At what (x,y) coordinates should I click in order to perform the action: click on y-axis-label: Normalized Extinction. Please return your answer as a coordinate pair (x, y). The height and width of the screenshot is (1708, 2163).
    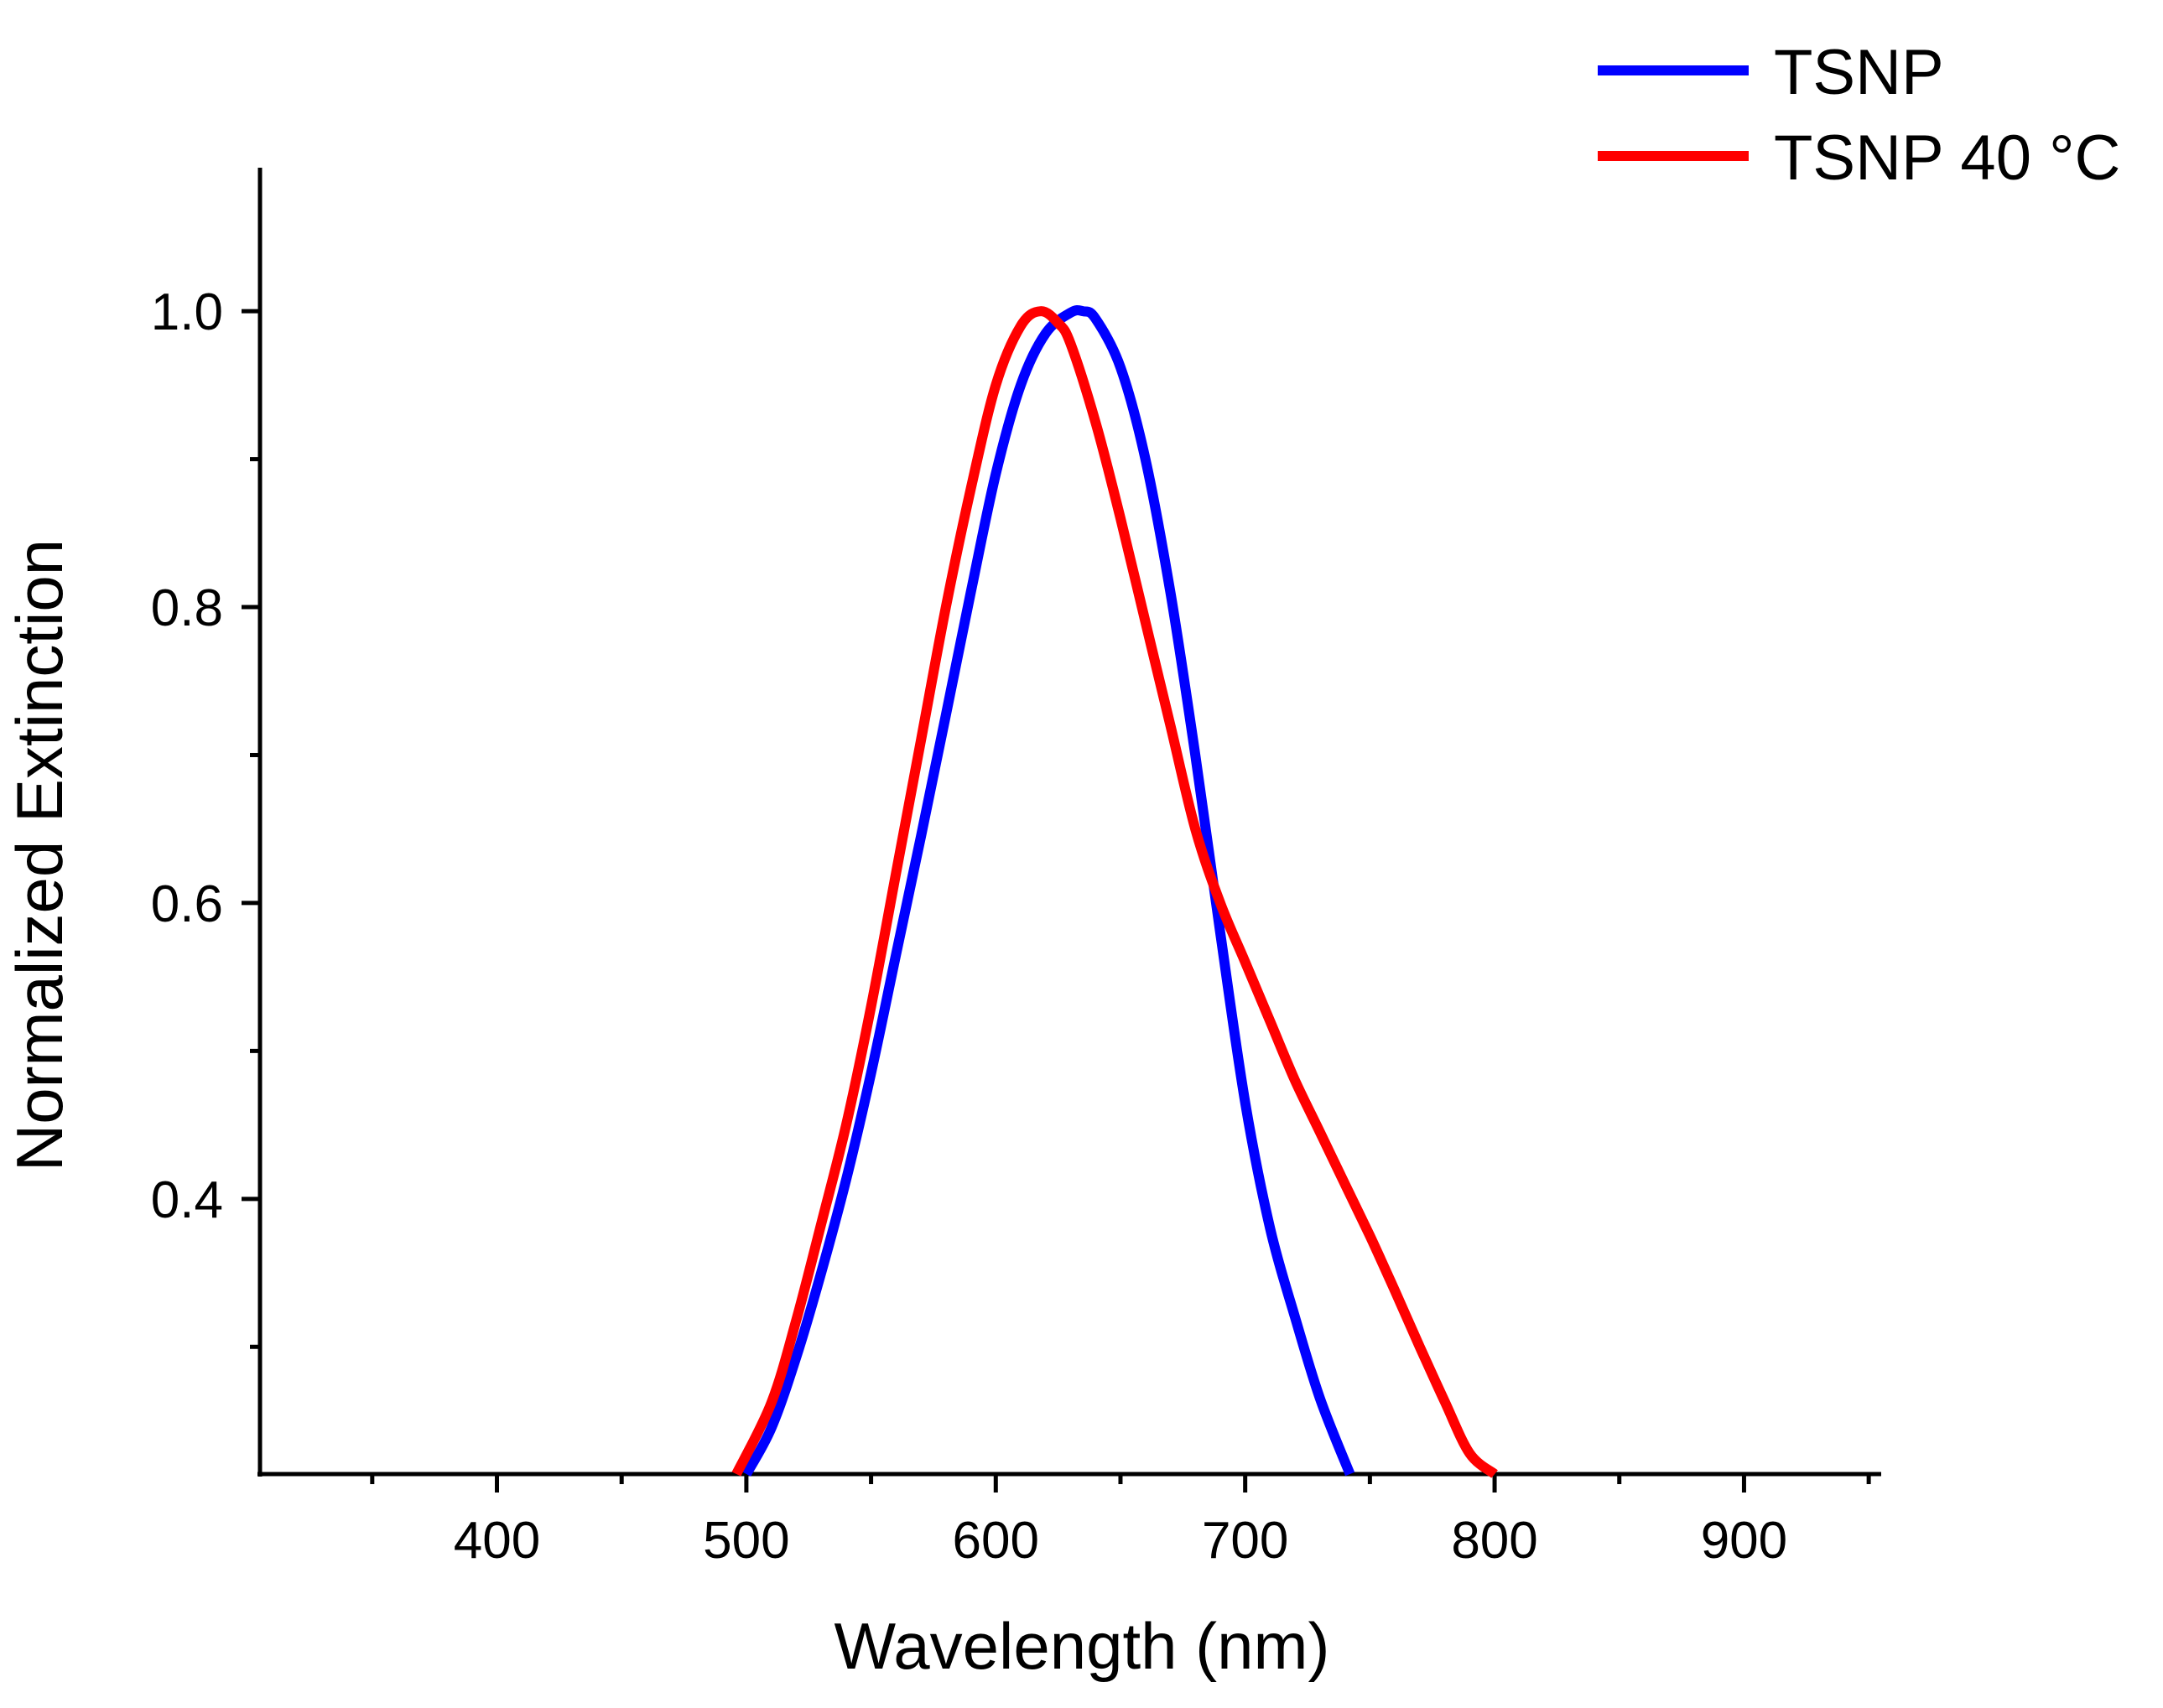
    Looking at the image, I should click on (39, 855).